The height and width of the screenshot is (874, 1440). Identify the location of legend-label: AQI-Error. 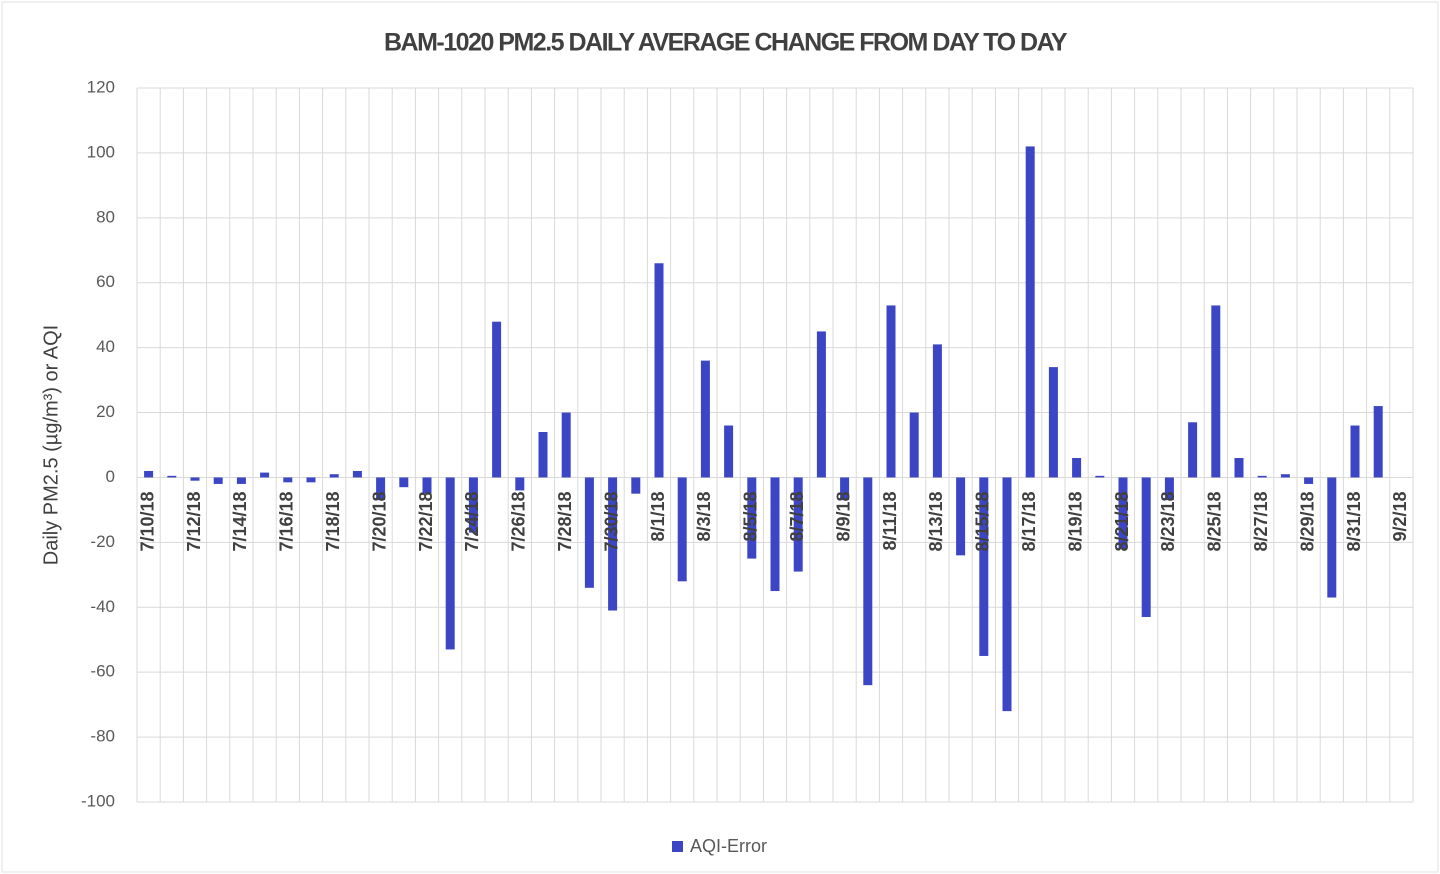
(728, 846).